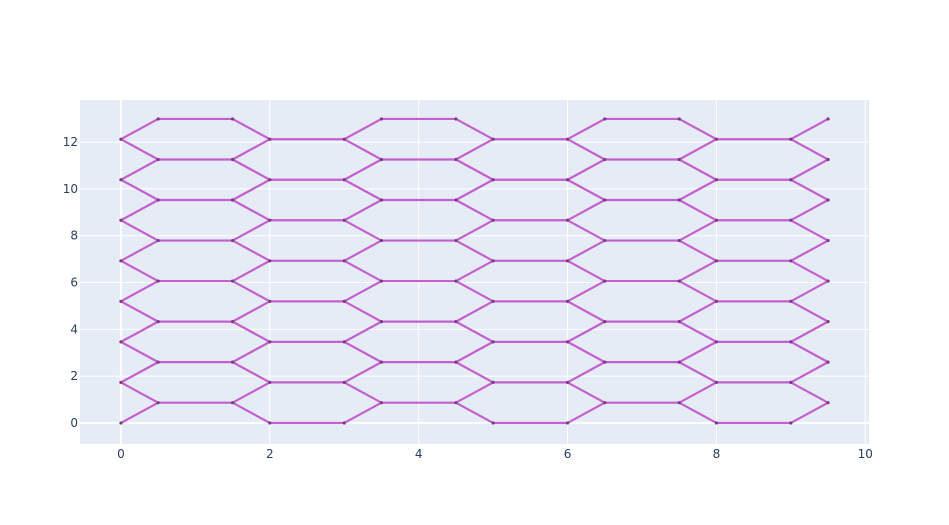 The width and height of the screenshot is (949, 525). What do you see at coordinates (495, 454) in the screenshot?
I see `x-axis-ticks: 0 2 4 6 8 10` at bounding box center [495, 454].